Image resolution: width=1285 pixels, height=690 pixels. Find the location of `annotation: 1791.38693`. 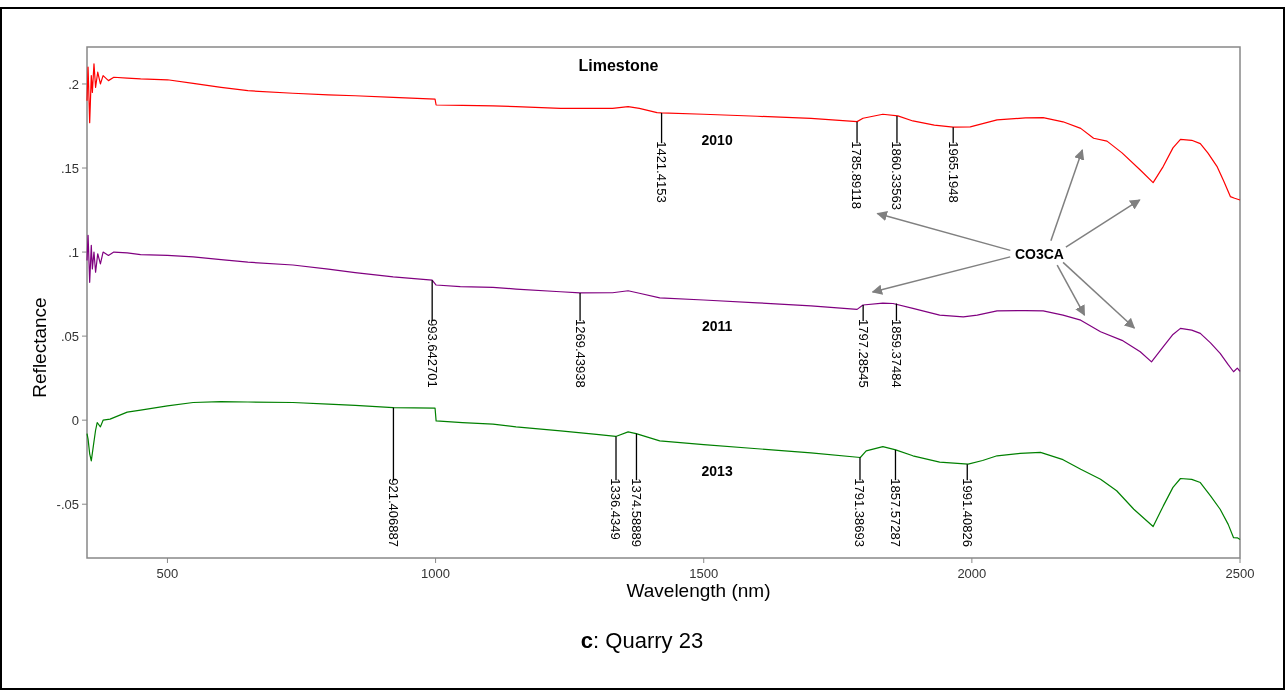

annotation: 1791.38693 is located at coordinates (860, 512).